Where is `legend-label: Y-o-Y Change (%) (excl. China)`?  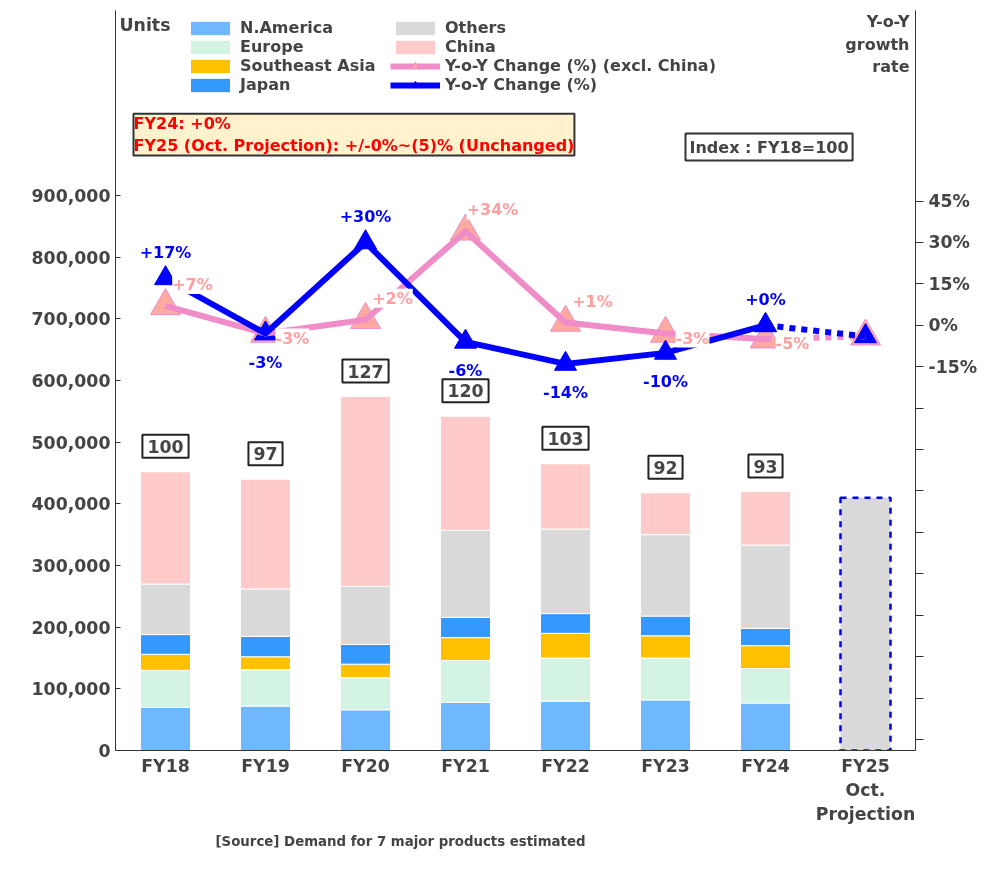 legend-label: Y-o-Y Change (%) (excl. China) is located at coordinates (580, 65).